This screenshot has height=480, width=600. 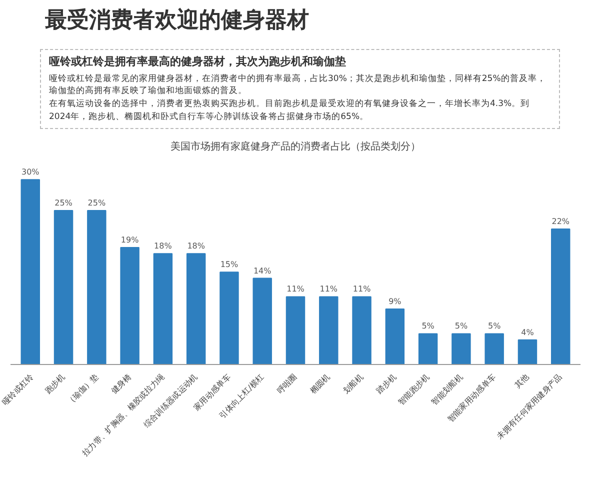 What do you see at coordinates (320, 384) in the screenshot?
I see `x-tick-label: 椭圆机` at bounding box center [320, 384].